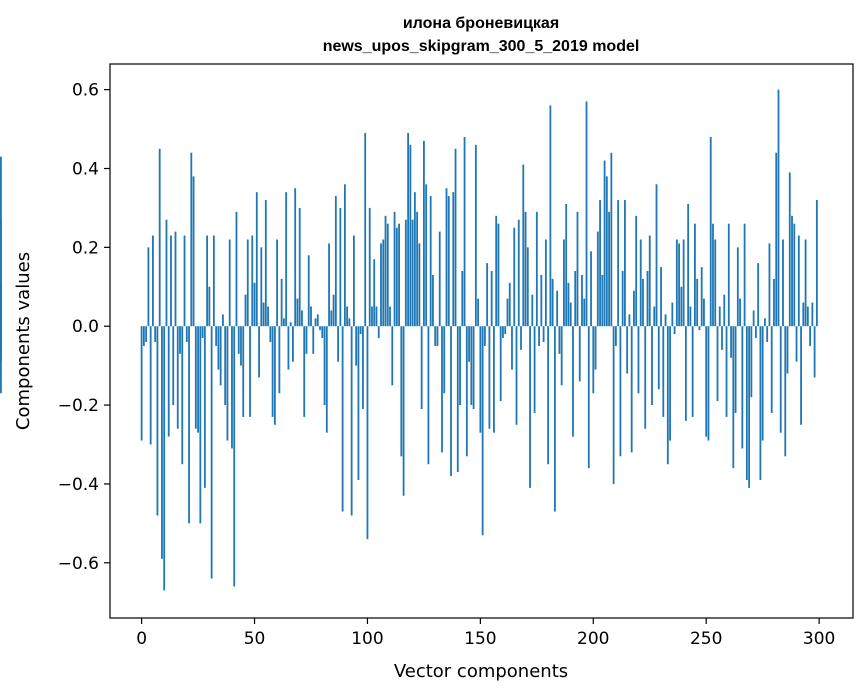 The height and width of the screenshot is (696, 867). What do you see at coordinates (85, 248) in the screenshot?
I see `y-tick-label: 0.2` at bounding box center [85, 248].